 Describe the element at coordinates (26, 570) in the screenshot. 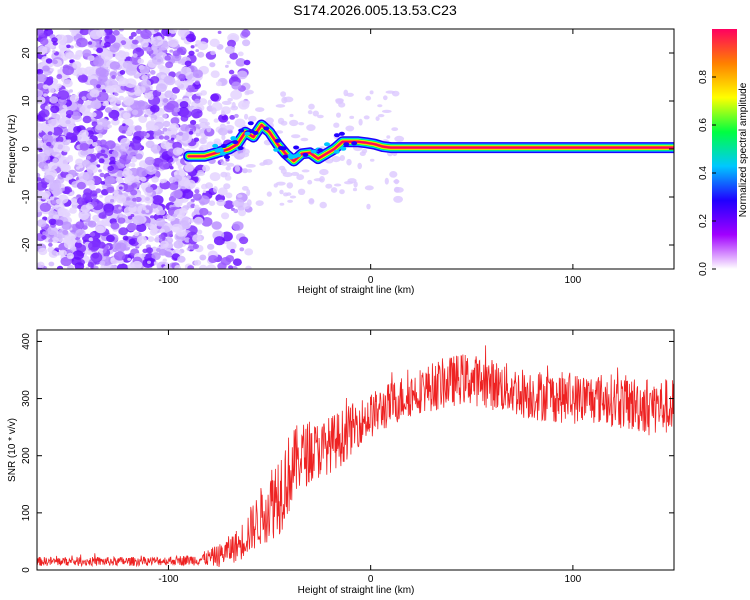

I see `y-tick-label: 0` at that location.